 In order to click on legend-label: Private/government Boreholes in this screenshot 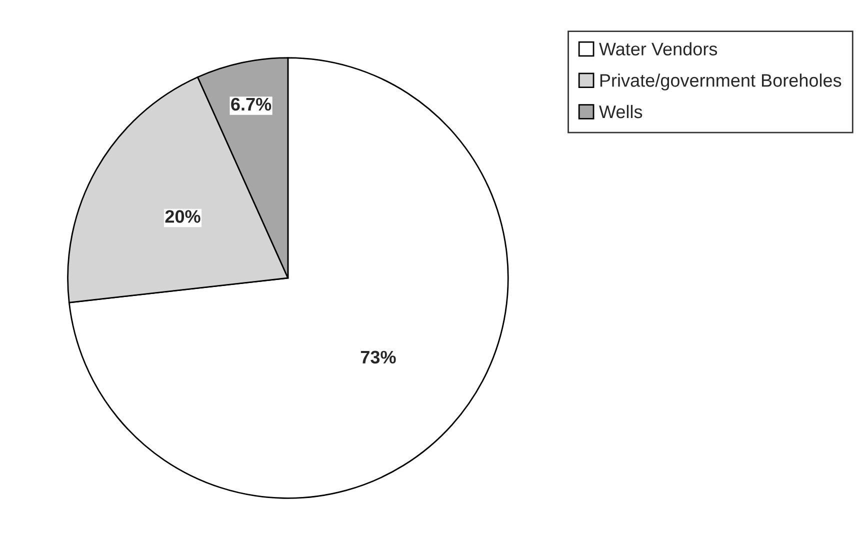, I will do `click(721, 82)`.